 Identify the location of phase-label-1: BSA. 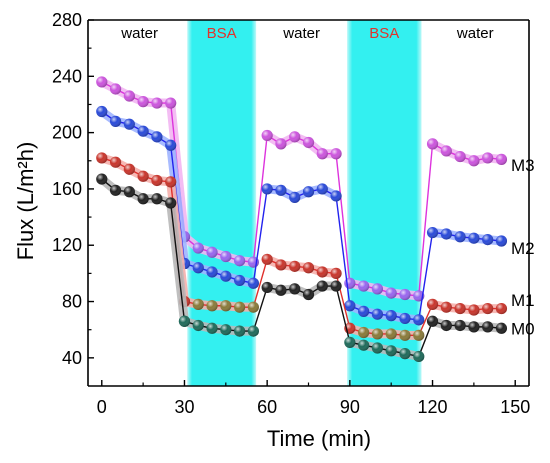
(222, 33).